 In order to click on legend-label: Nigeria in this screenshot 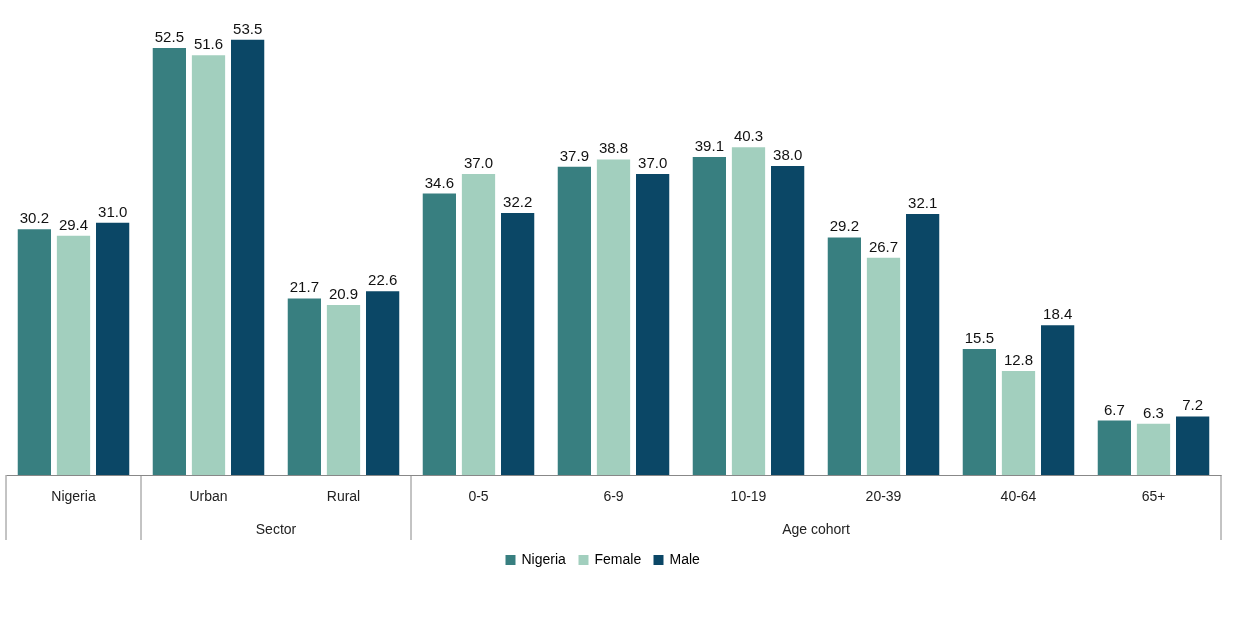, I will do `click(544, 559)`.